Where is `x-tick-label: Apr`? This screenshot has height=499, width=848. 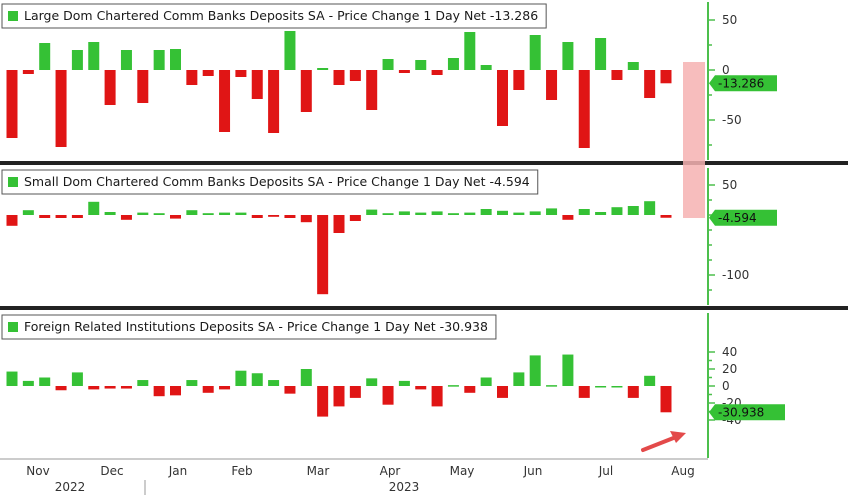
x-tick-label: Apr is located at coordinates (390, 471).